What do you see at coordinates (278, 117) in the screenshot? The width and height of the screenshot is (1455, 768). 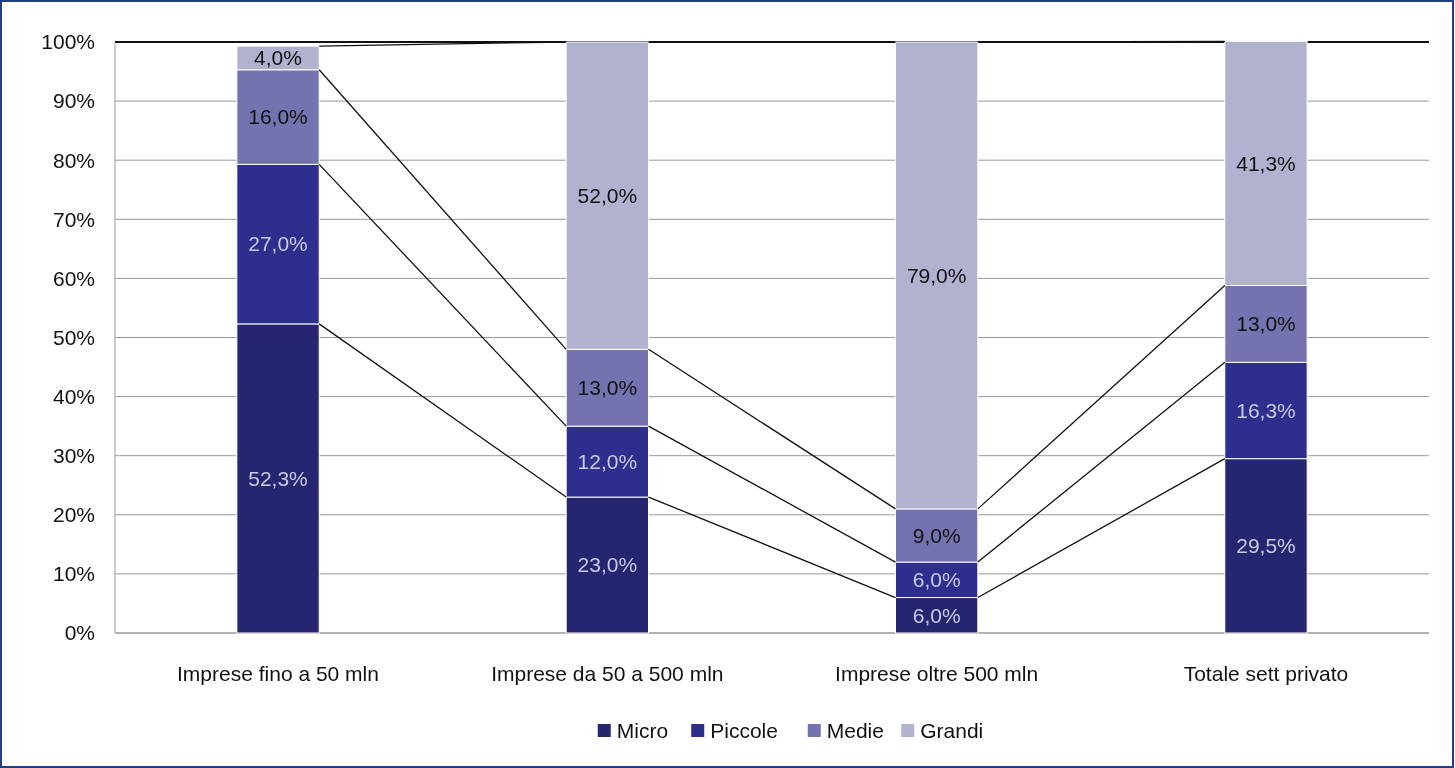 I see `data-label: 16,0%` at bounding box center [278, 117].